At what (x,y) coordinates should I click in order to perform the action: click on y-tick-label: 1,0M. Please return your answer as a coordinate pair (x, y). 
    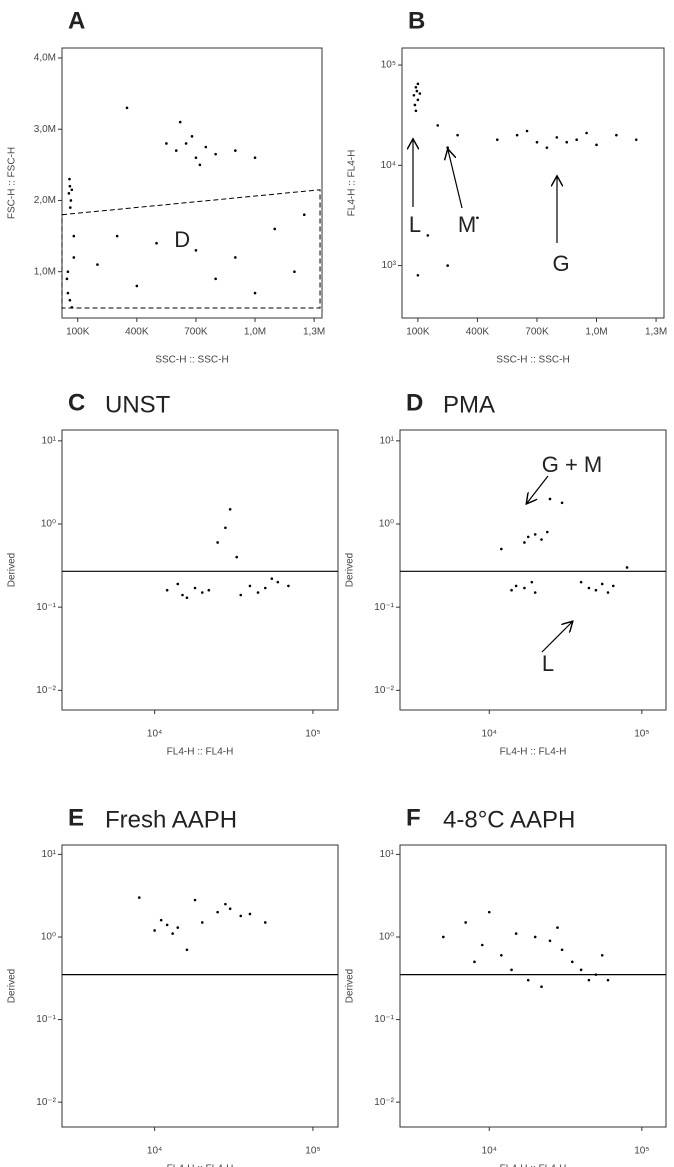
    Looking at the image, I should click on (45, 271).